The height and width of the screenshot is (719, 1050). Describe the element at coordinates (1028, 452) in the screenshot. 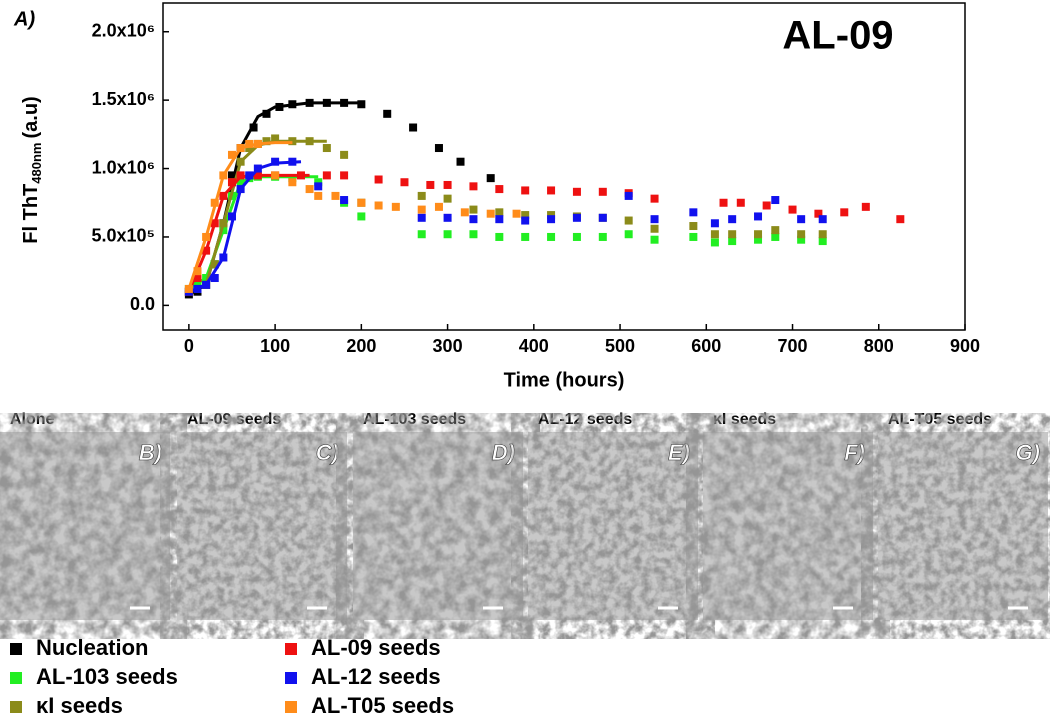

I see `panel-letter: G)` at that location.